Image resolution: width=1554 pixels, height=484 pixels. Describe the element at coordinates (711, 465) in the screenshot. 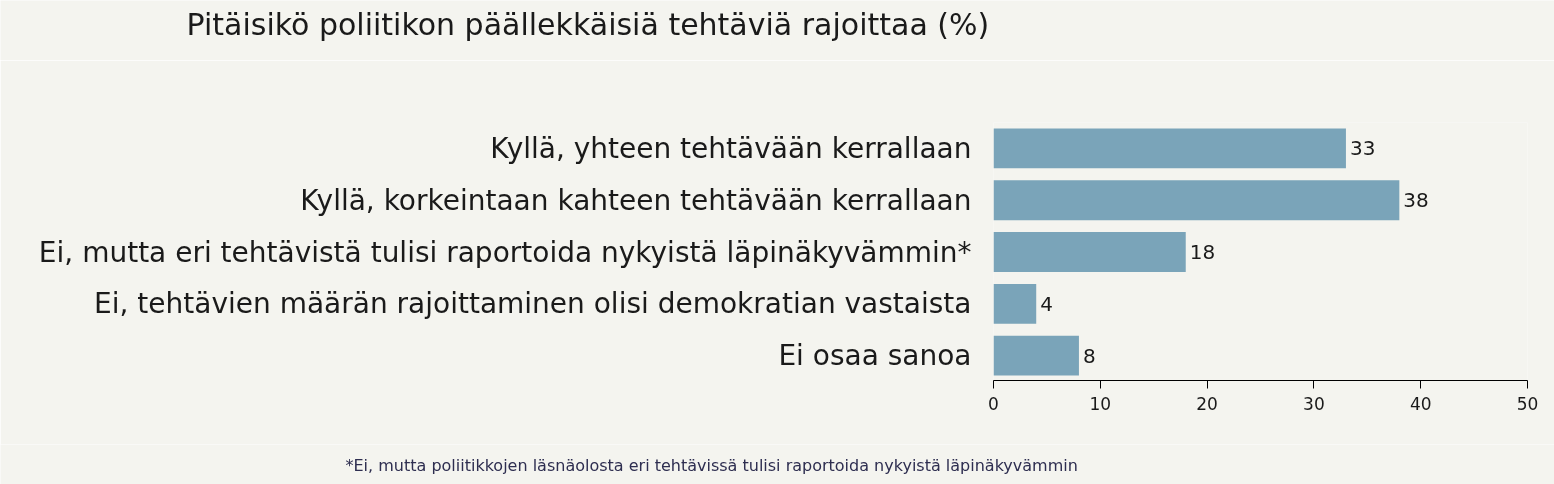

I see `text: *Ei, mutta poliitikkojen läsnäolosta eri tehtävissä tulisi raportoida nykyistä läpinäkyvämmin` at that location.